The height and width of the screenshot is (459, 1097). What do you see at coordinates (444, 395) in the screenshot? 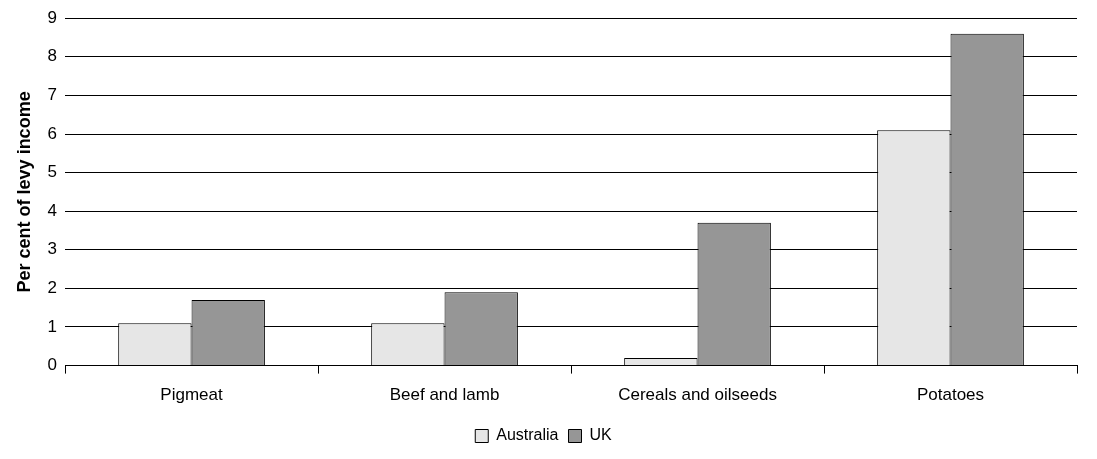
I see `x-tick-label: Beef and lamb` at bounding box center [444, 395].